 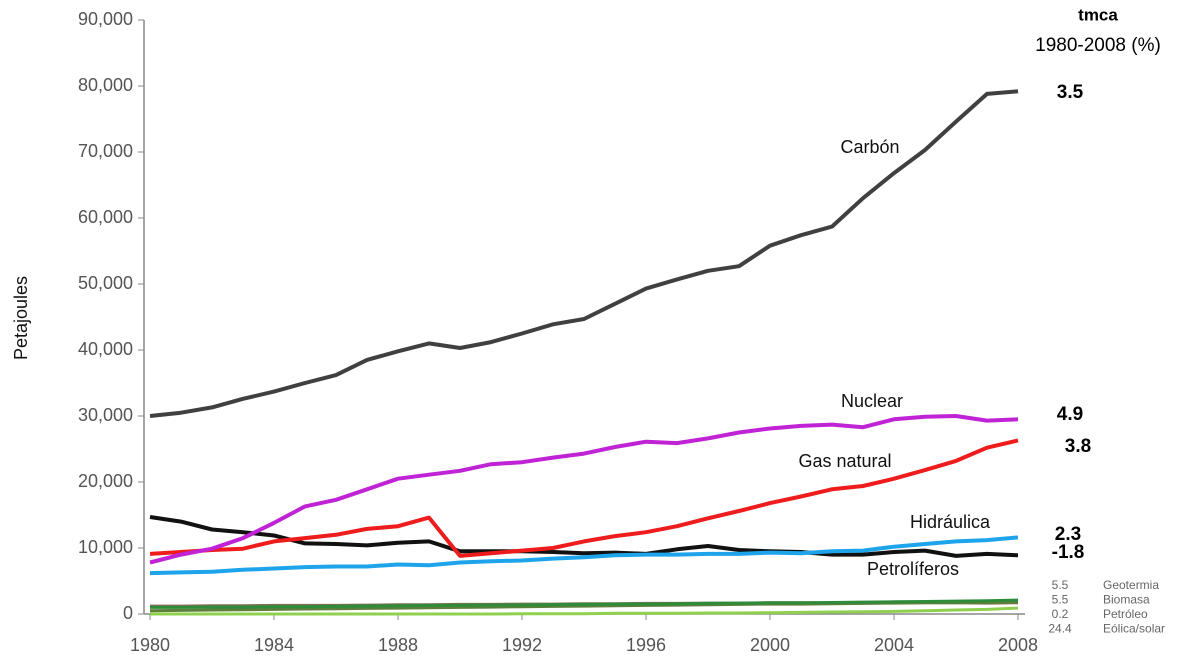 I want to click on series-label: Nuclear, so click(x=872, y=401).